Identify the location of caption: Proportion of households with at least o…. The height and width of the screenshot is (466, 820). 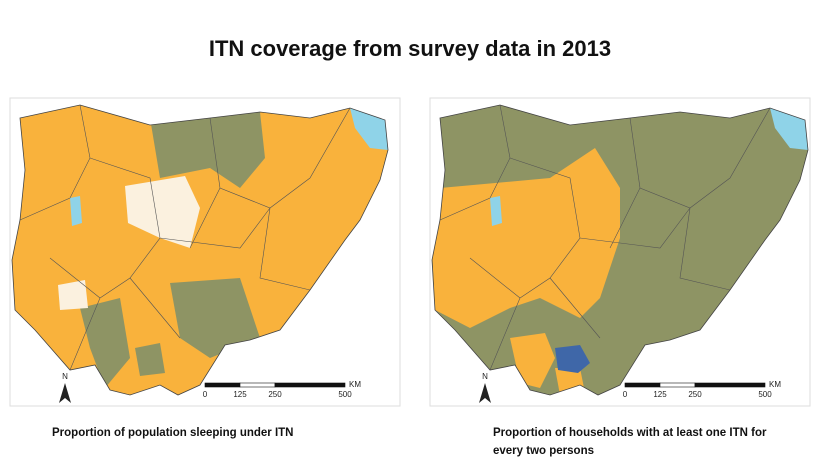
(630, 442).